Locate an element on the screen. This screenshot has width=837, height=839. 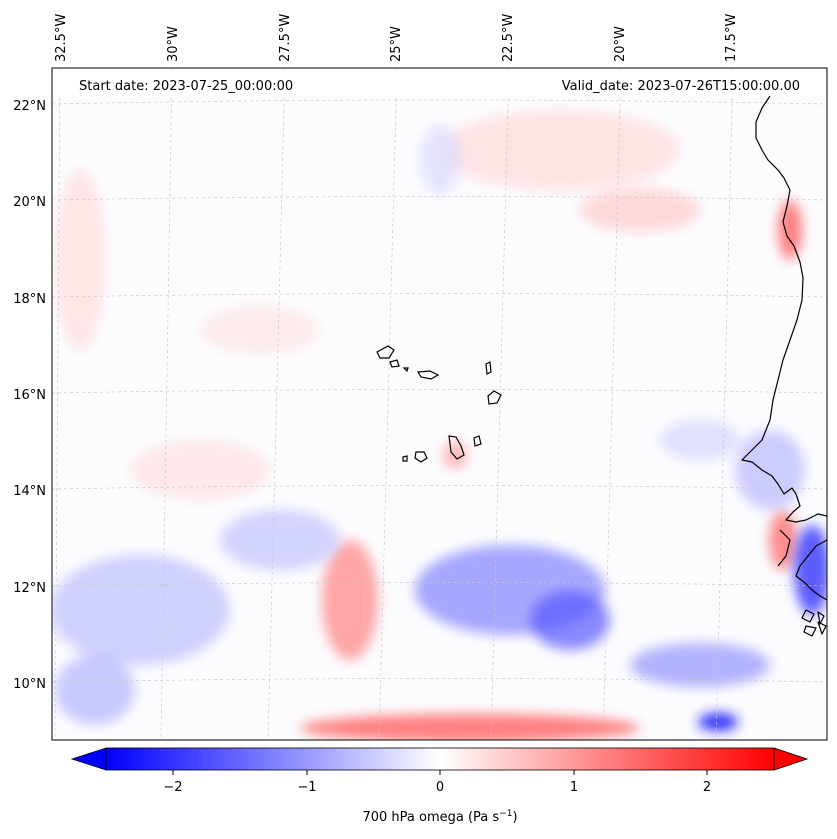
lat-label: 12°N is located at coordinates (29, 588).